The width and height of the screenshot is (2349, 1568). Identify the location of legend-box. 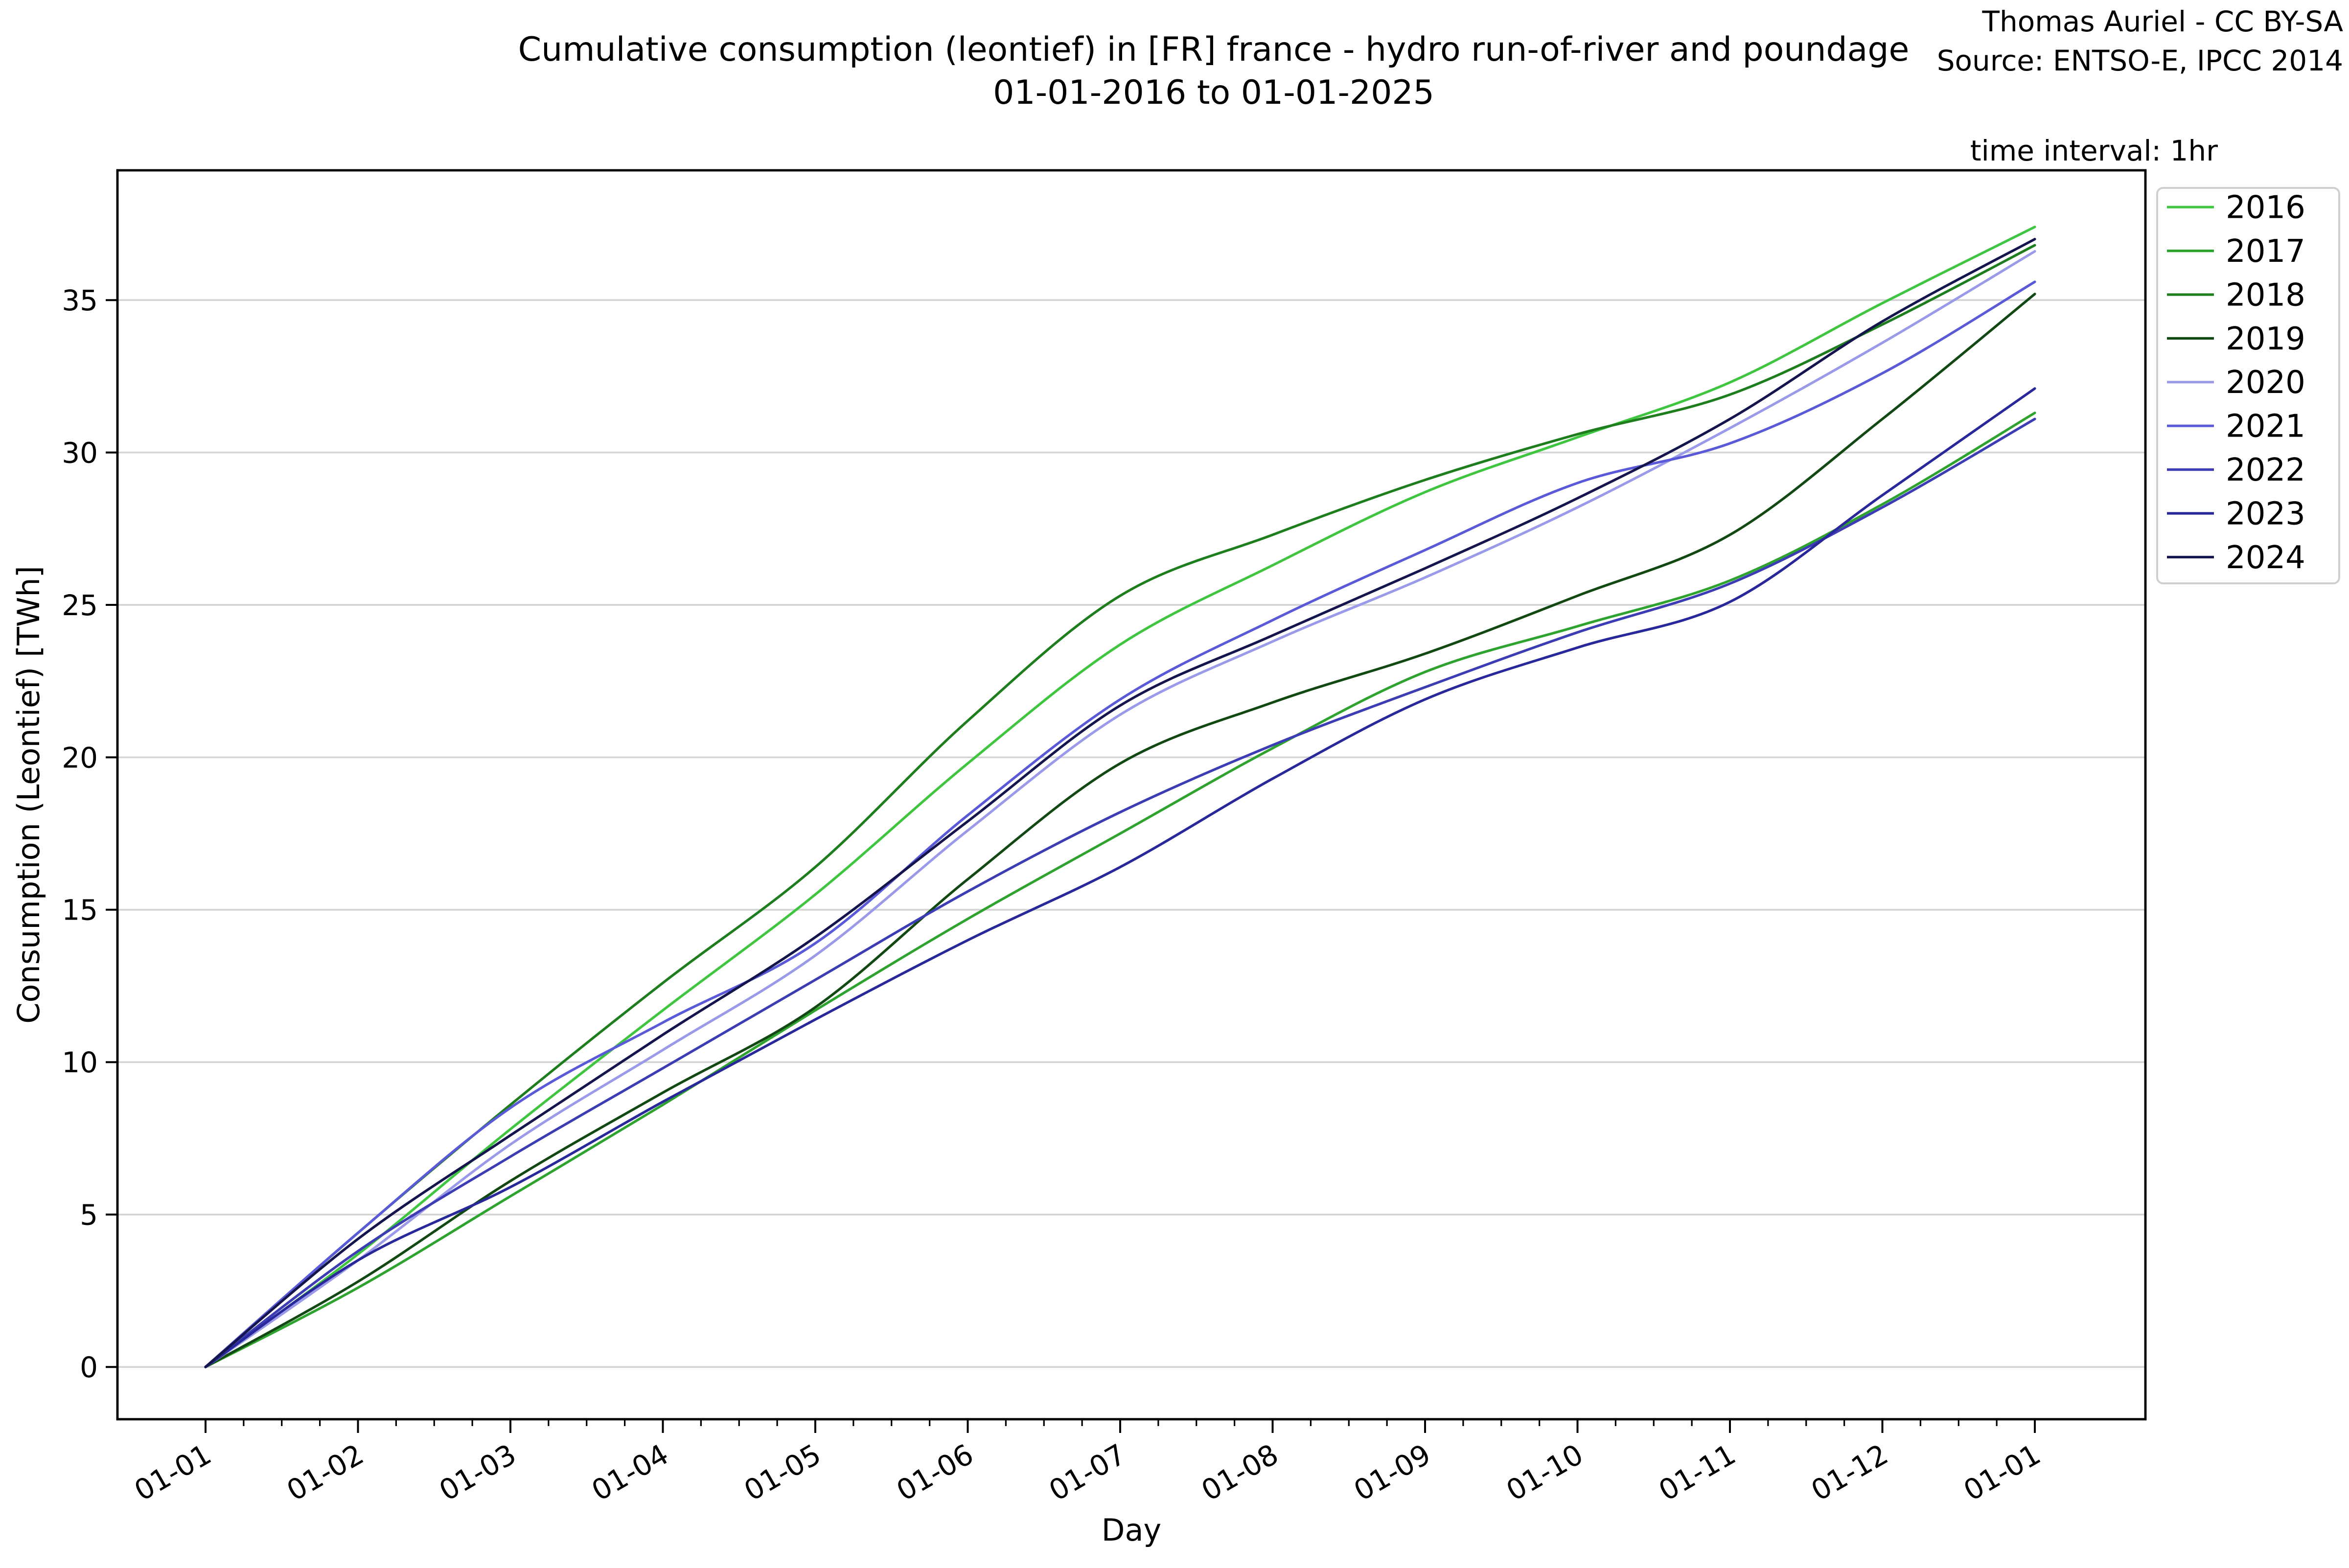
(2248, 385).